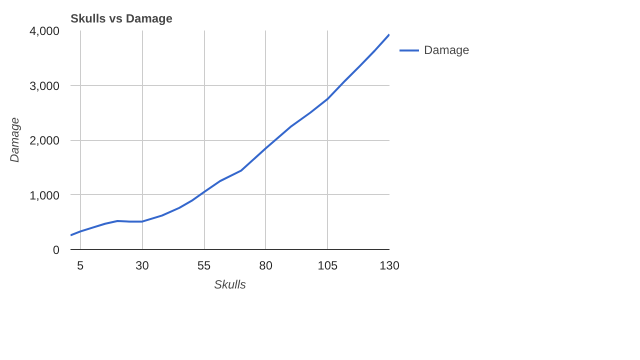  Describe the element at coordinates (44, 31) in the screenshot. I see `y-tick-label: 4,000` at that location.